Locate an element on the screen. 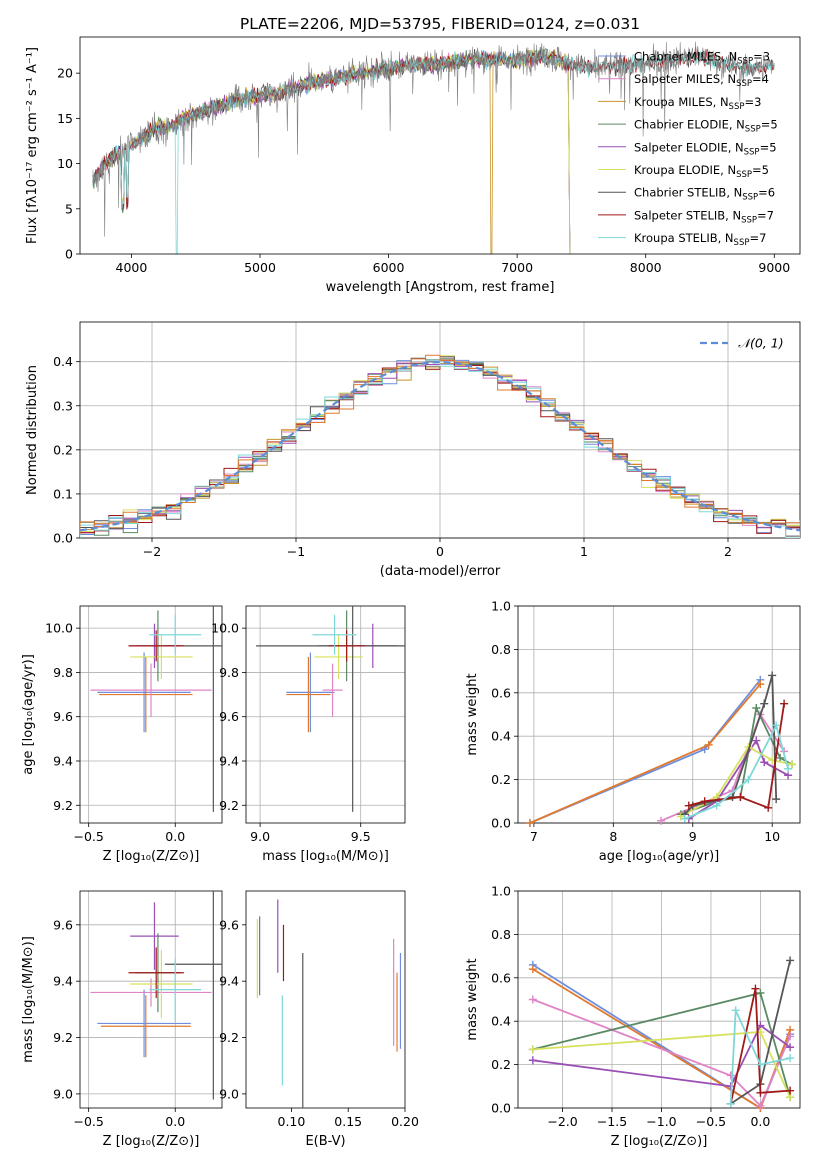 This screenshot has height=1174, width=819. residuals-xlabel: (data-model)/error is located at coordinates (440, 571).